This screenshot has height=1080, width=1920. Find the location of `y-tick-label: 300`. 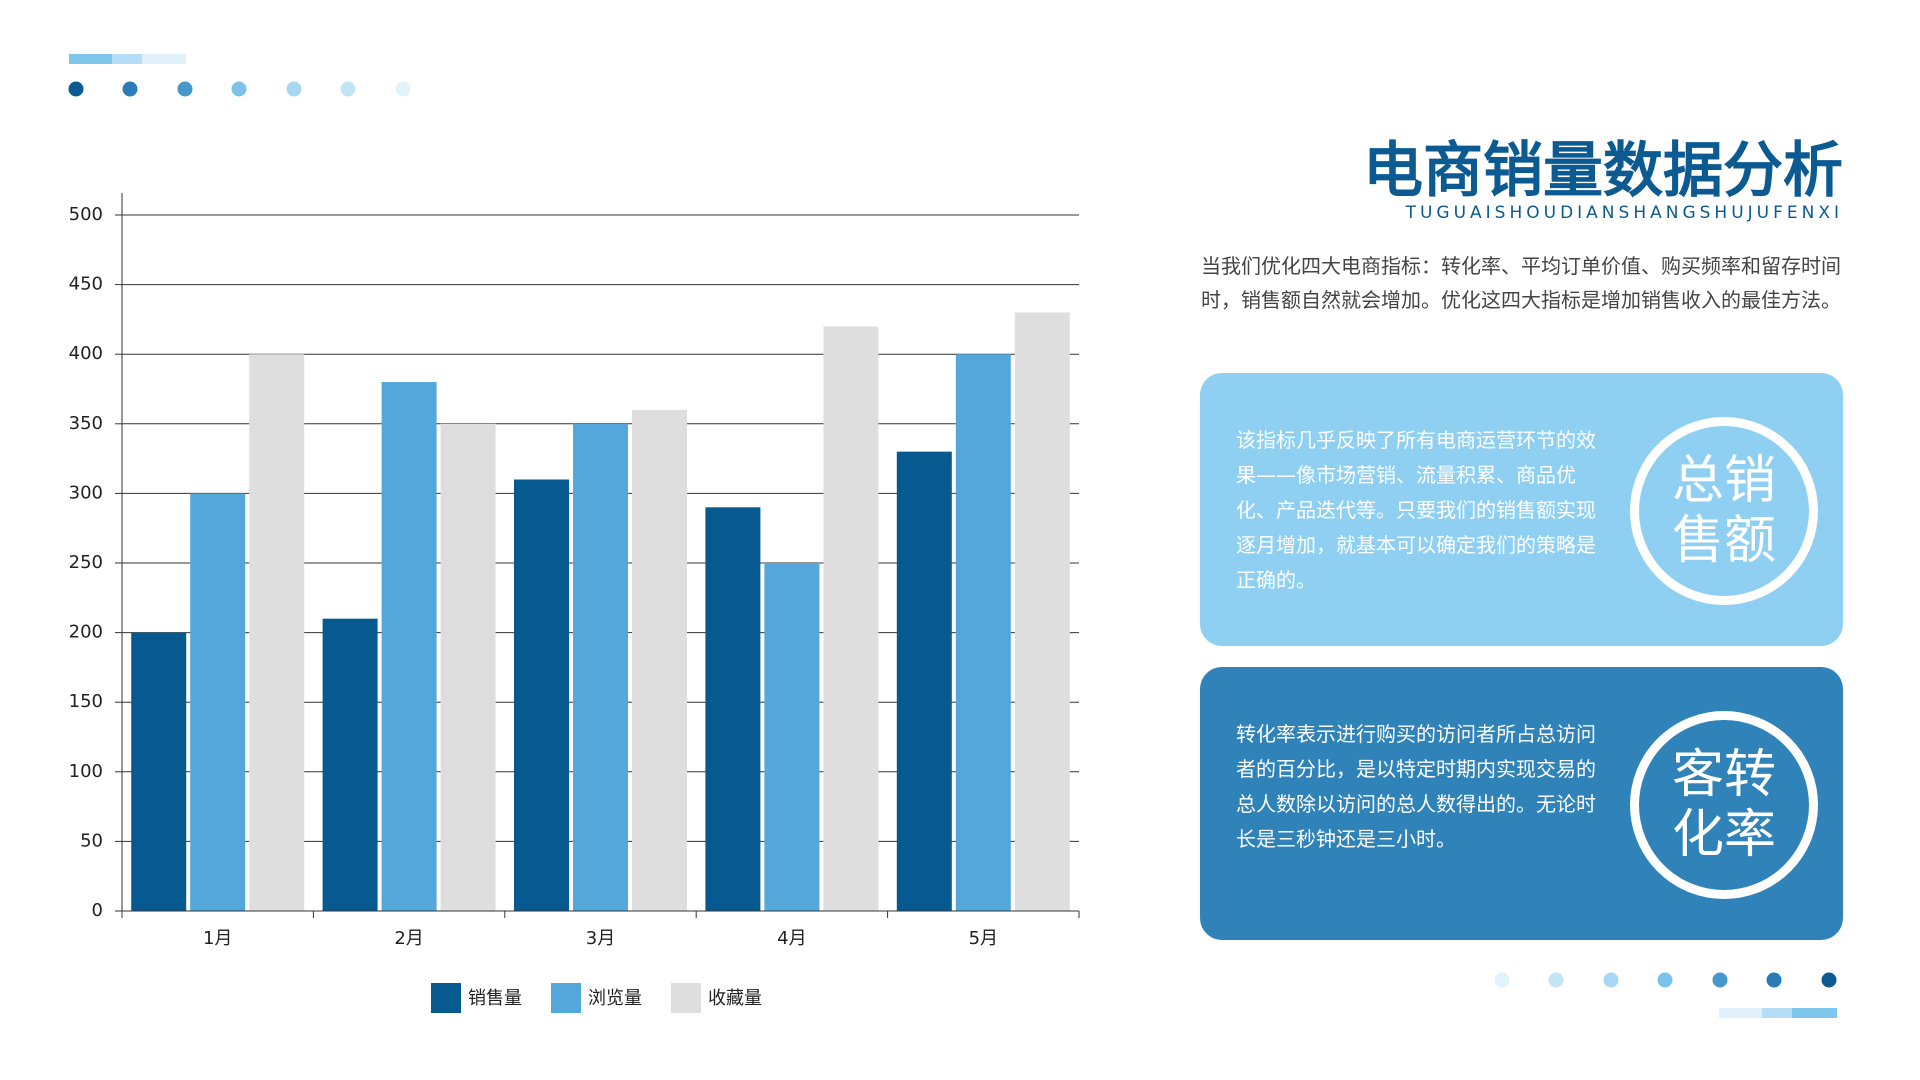

y-tick-label: 300 is located at coordinates (86, 492).